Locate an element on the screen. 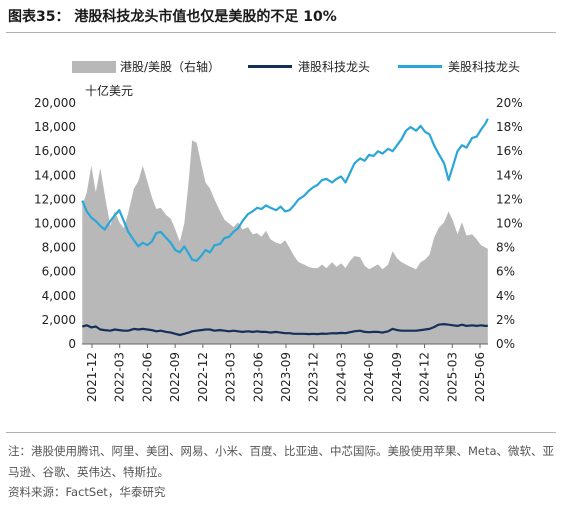 The width and height of the screenshot is (564, 516). y-left-tick-label: 16,000 is located at coordinates (55, 151).